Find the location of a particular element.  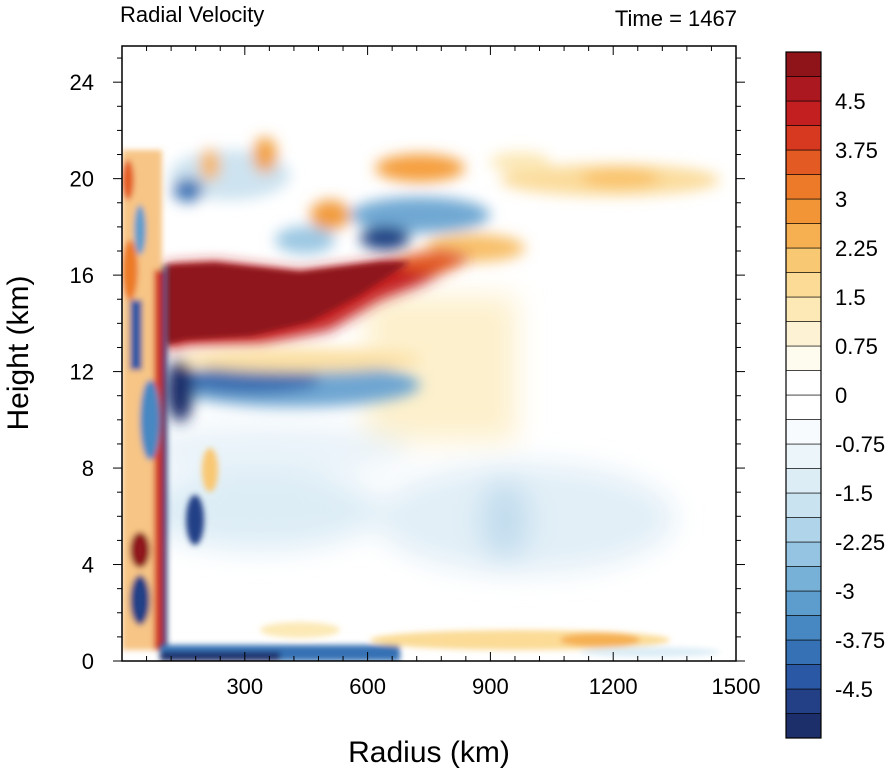

colorbar-frame is located at coordinates (803, 395).